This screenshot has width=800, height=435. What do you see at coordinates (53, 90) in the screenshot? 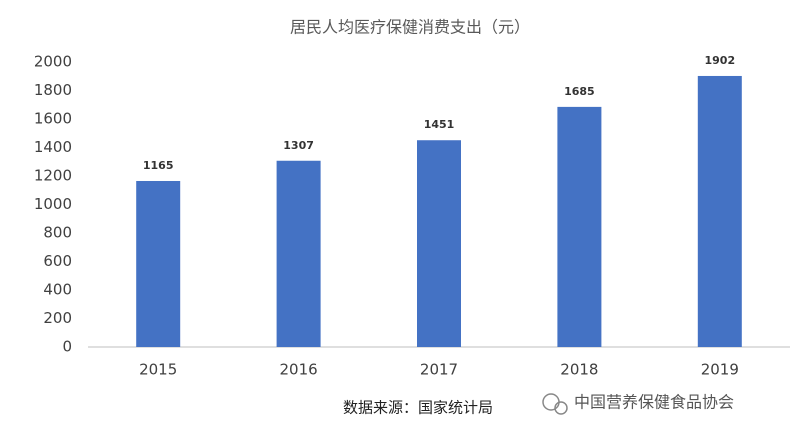
I see `y-tick-label: 1800` at bounding box center [53, 90].